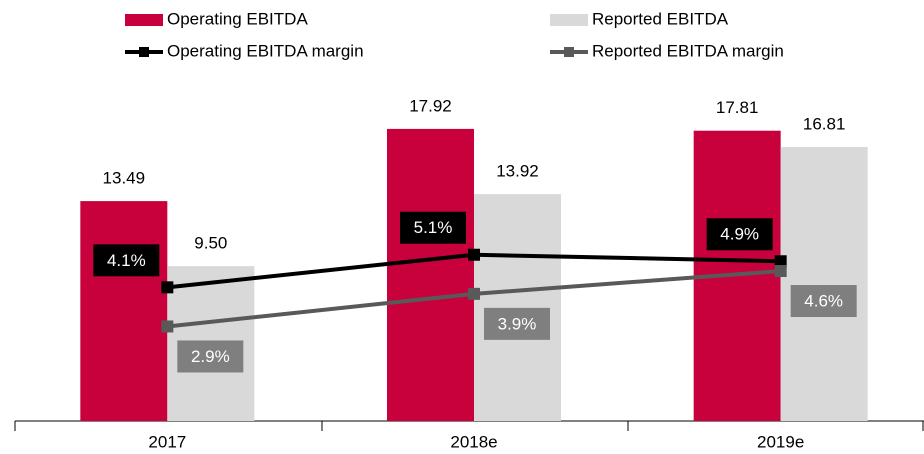 The width and height of the screenshot is (924, 454). What do you see at coordinates (210, 243) in the screenshot?
I see `value-label: 9.50` at bounding box center [210, 243].